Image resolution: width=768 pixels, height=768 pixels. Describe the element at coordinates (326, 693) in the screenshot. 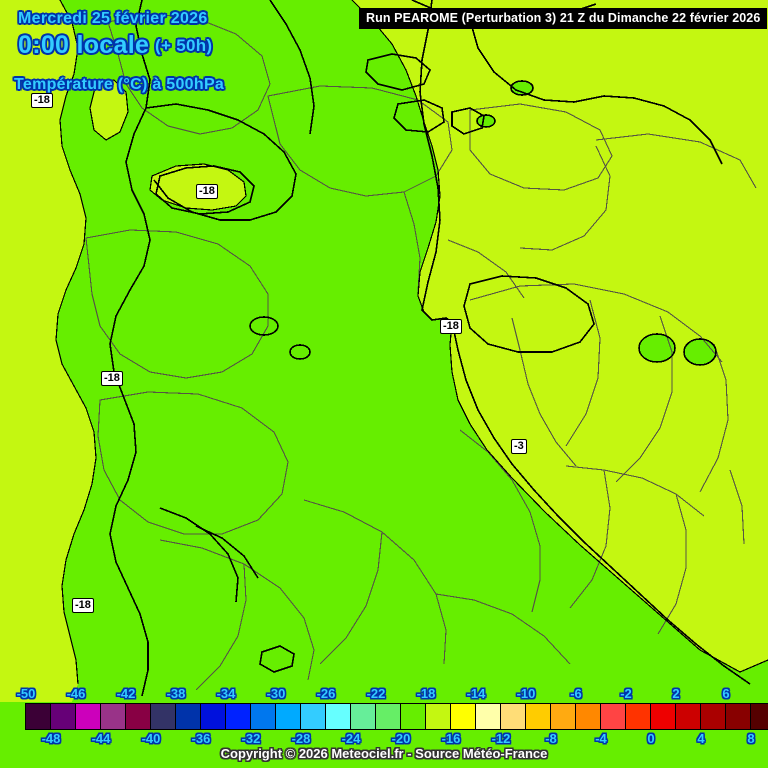

I see `scale-tick-label: -26` at that location.